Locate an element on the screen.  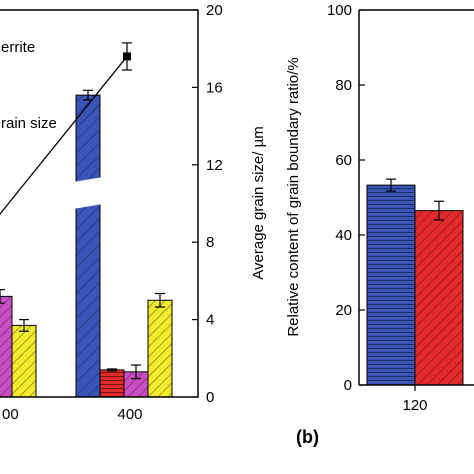
right-tick-label-2: 8 is located at coordinates (210, 242).